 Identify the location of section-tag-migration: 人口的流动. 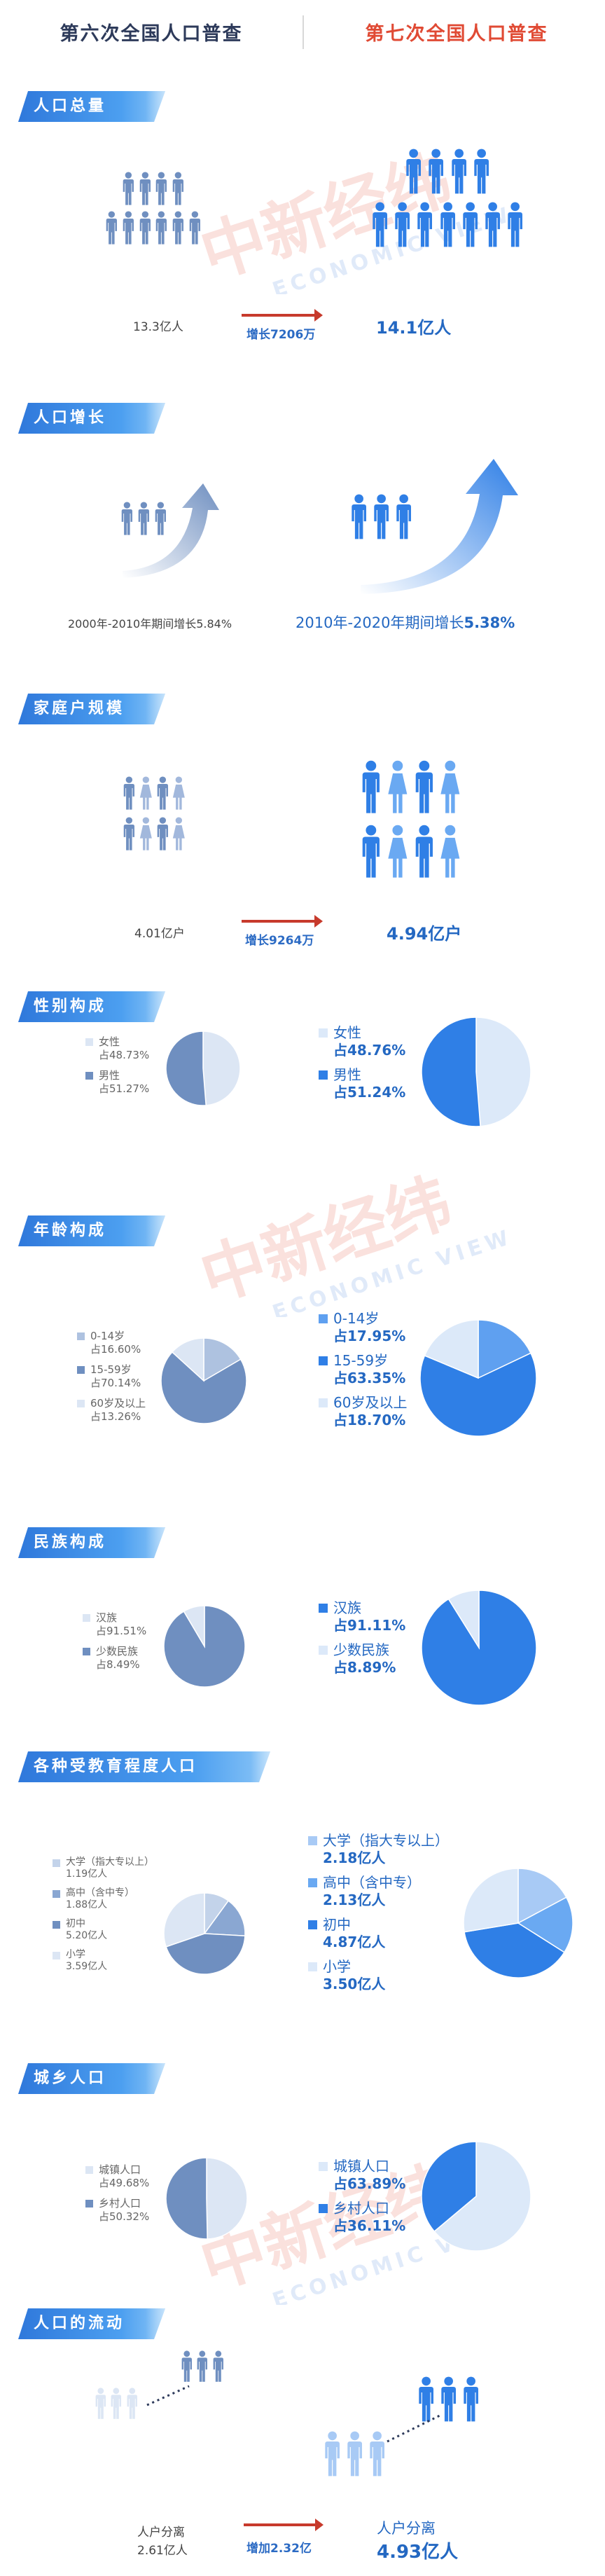
(91, 2323).